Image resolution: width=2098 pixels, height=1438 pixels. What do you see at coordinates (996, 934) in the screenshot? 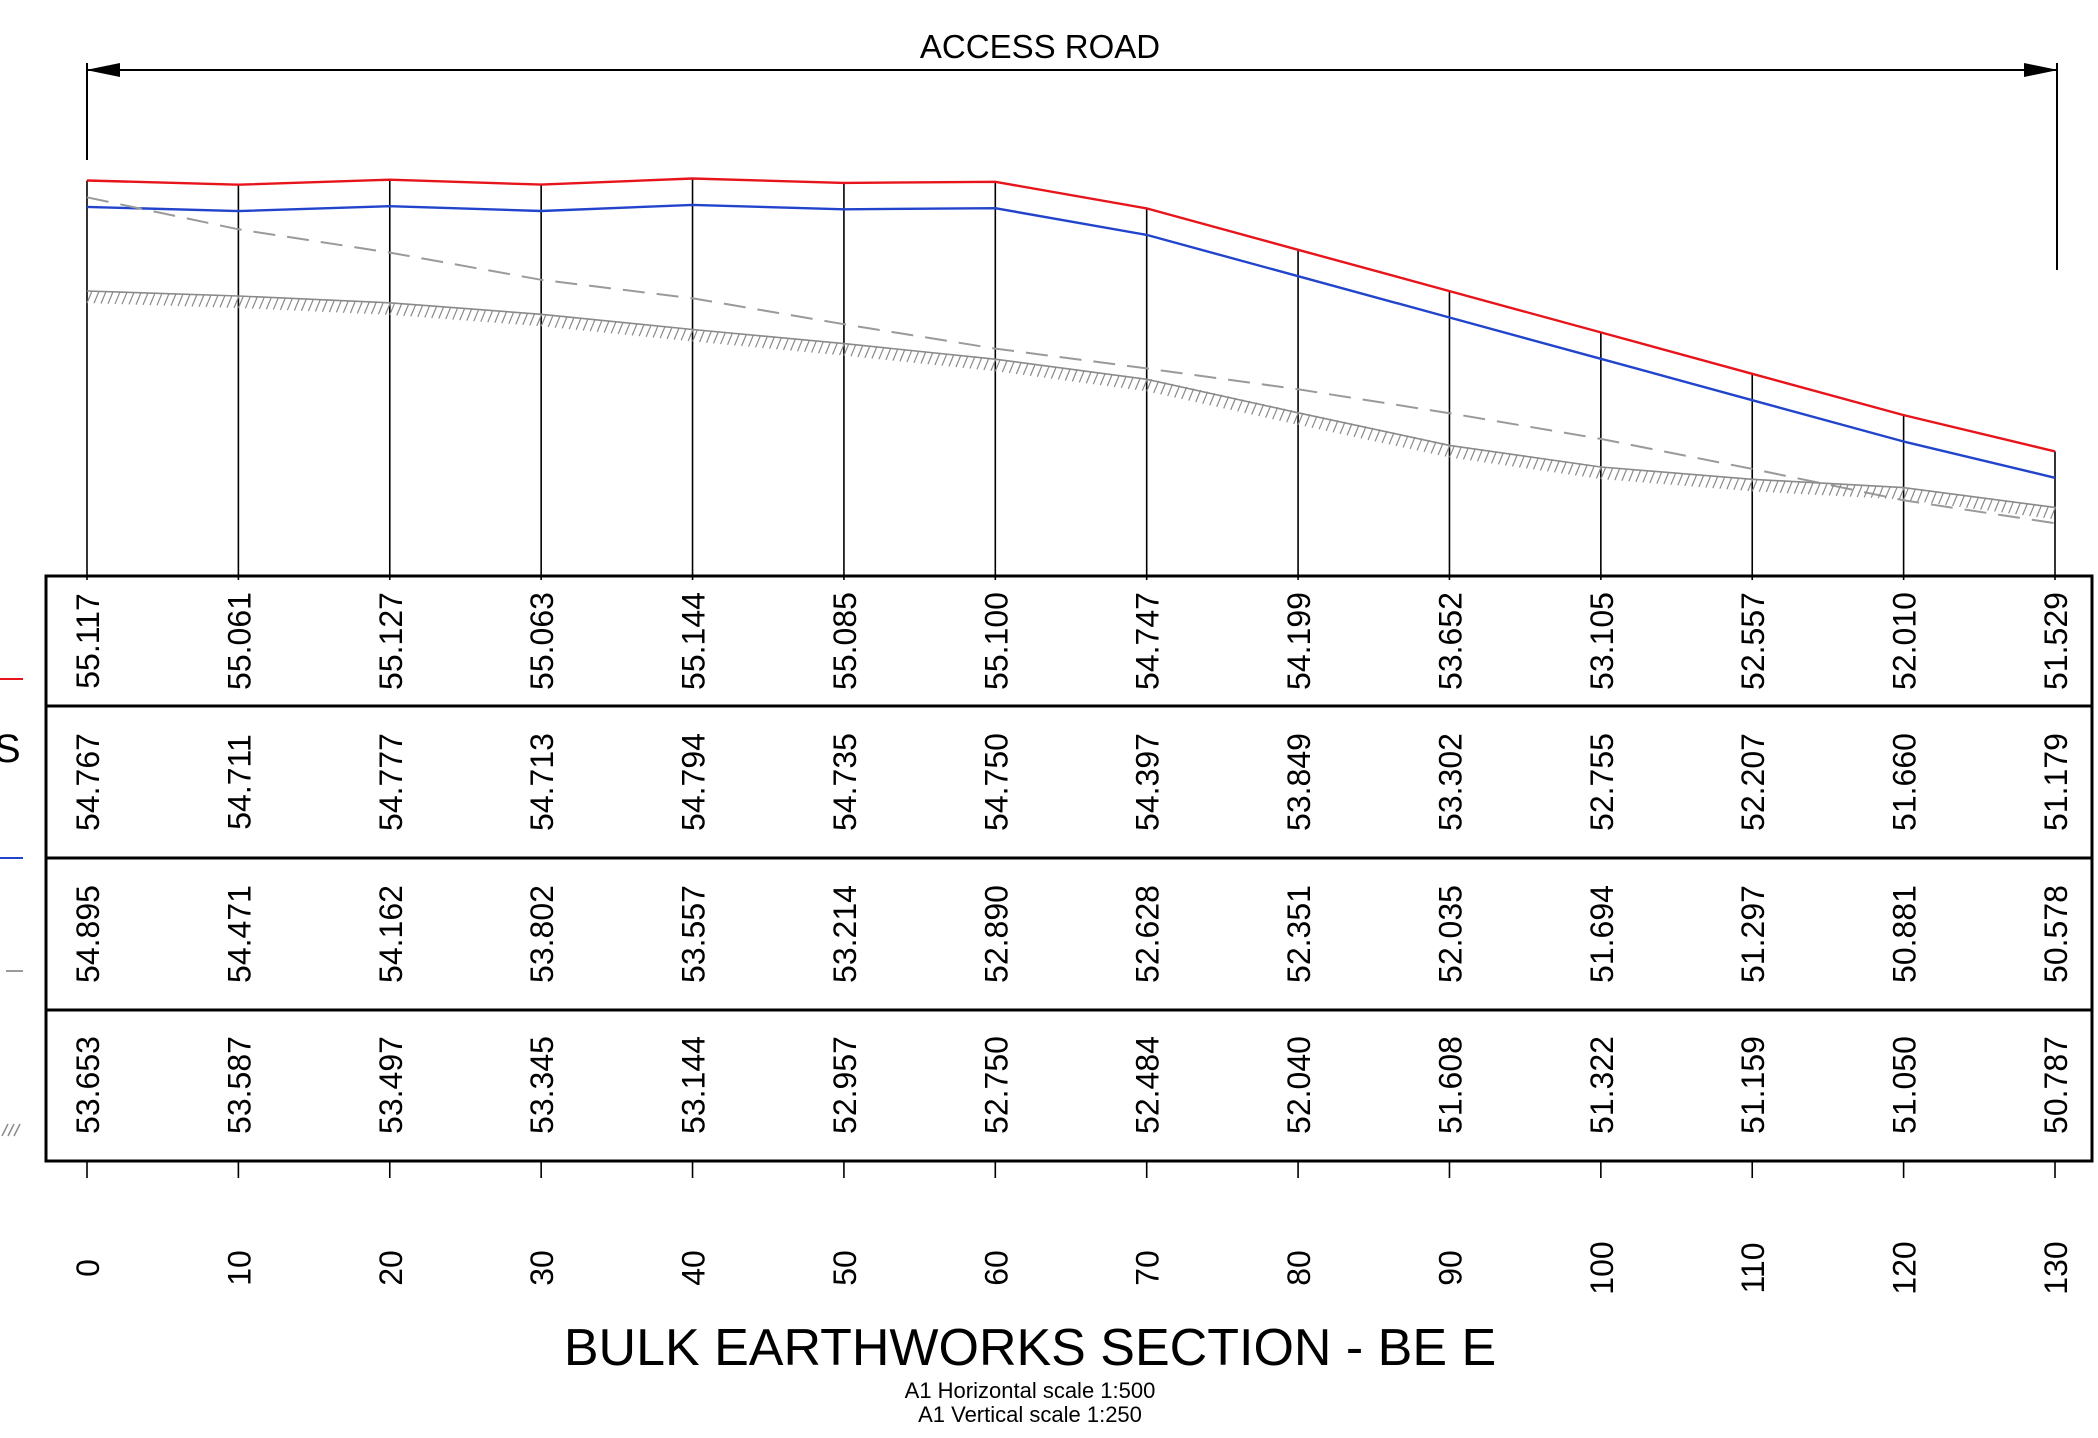
I see `table-cell: 52.890` at bounding box center [996, 934].